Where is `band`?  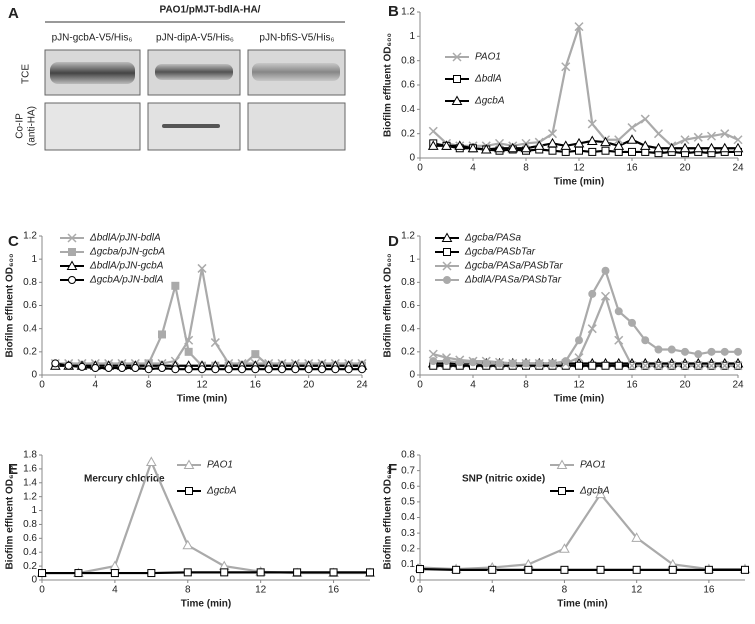 band is located at coordinates (92, 73).